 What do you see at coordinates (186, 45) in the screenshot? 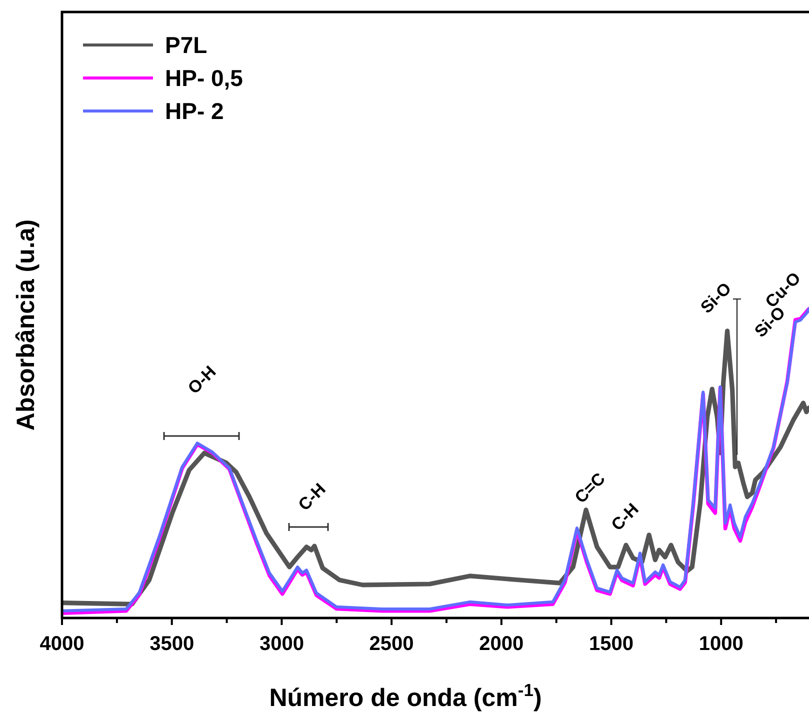
I see `legend-label: P7L` at bounding box center [186, 45].